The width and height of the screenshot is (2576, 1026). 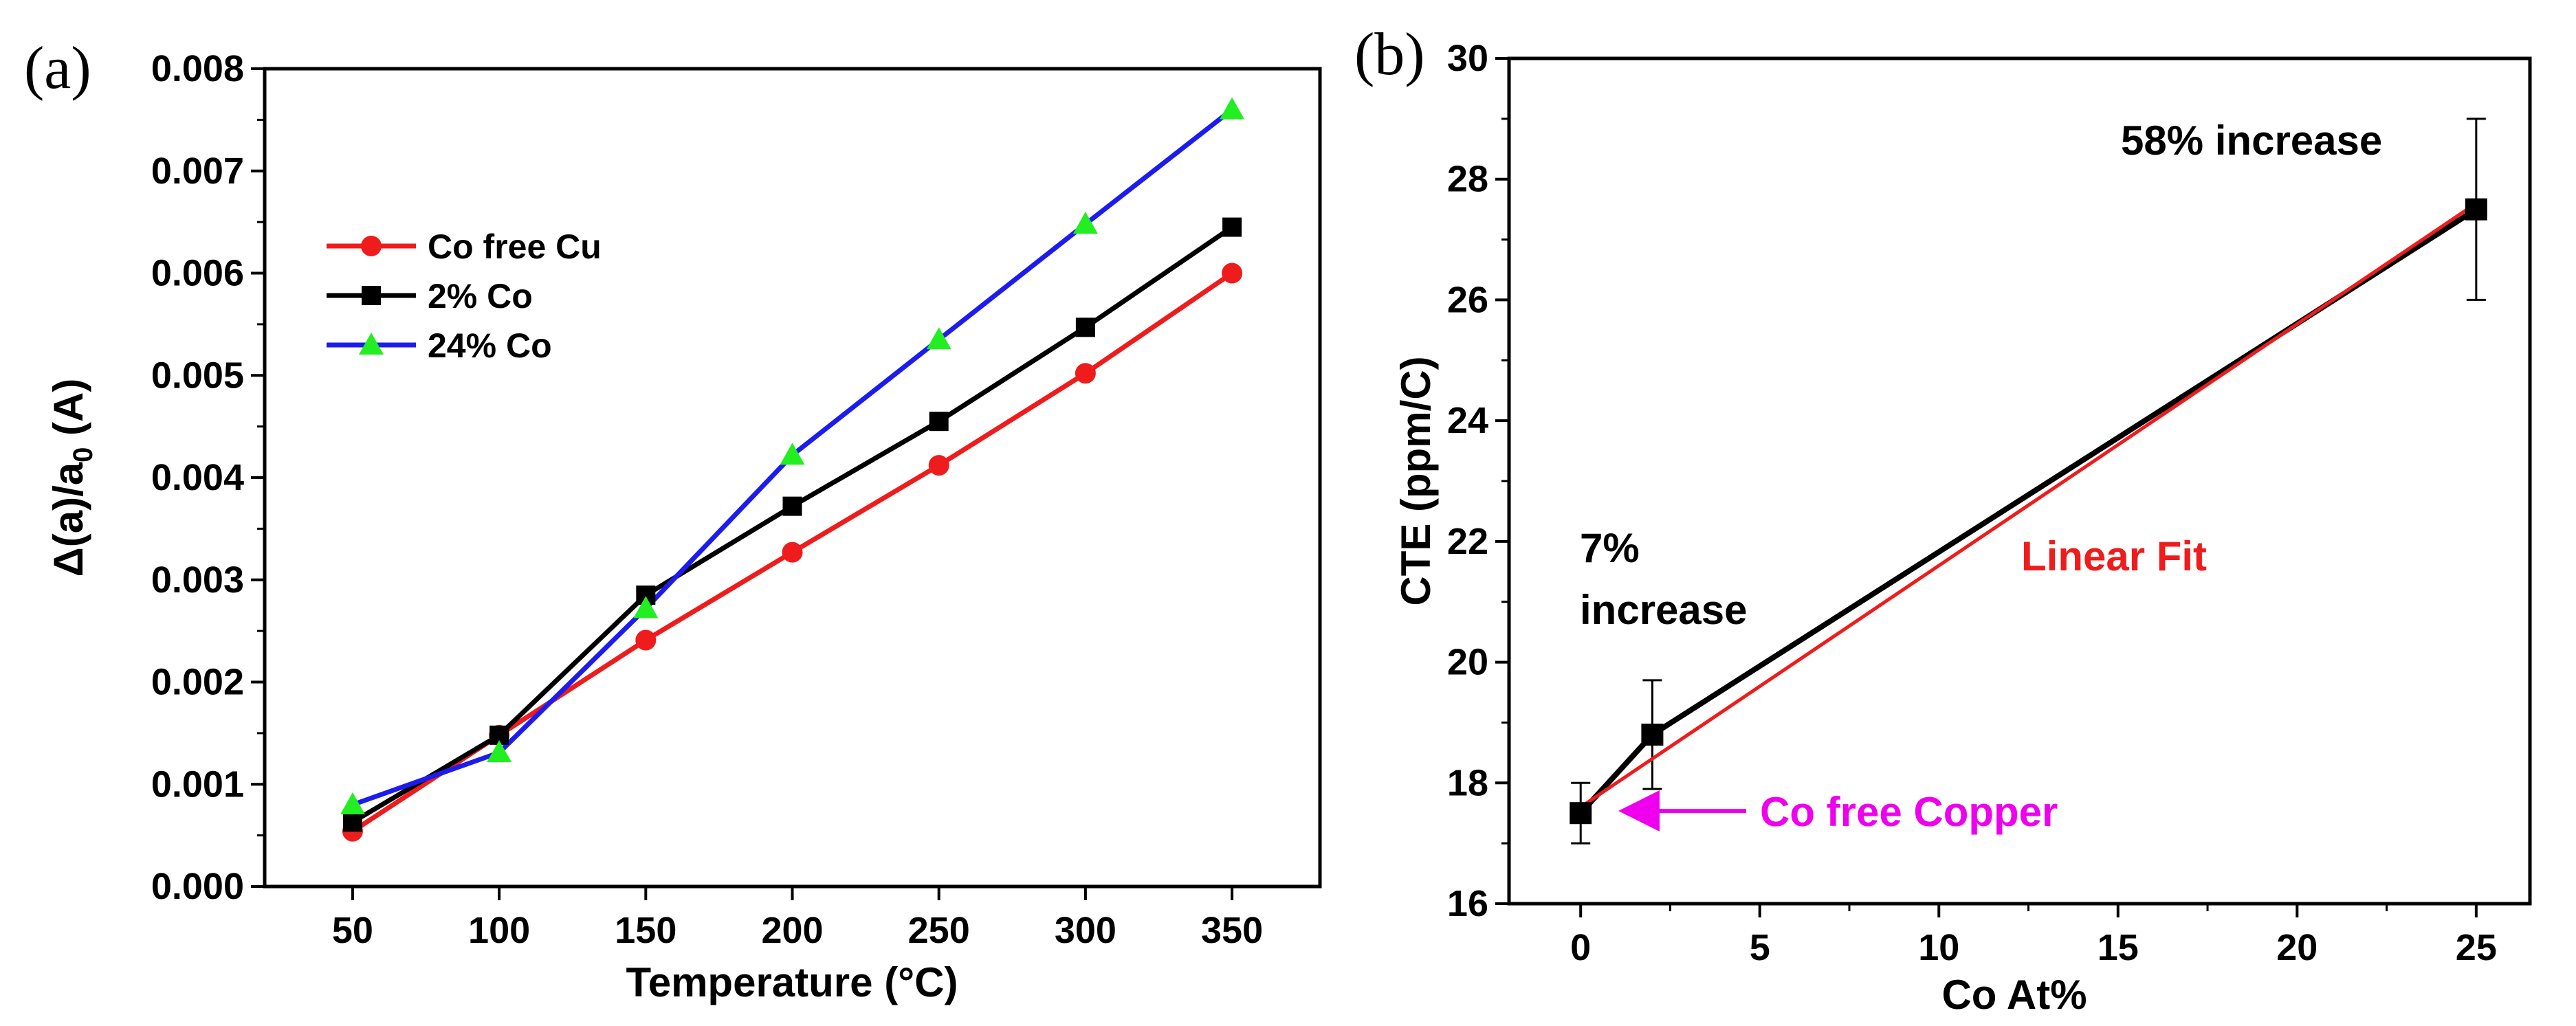 What do you see at coordinates (1760, 947) in the screenshot?
I see `x-tick-label: 5` at bounding box center [1760, 947].